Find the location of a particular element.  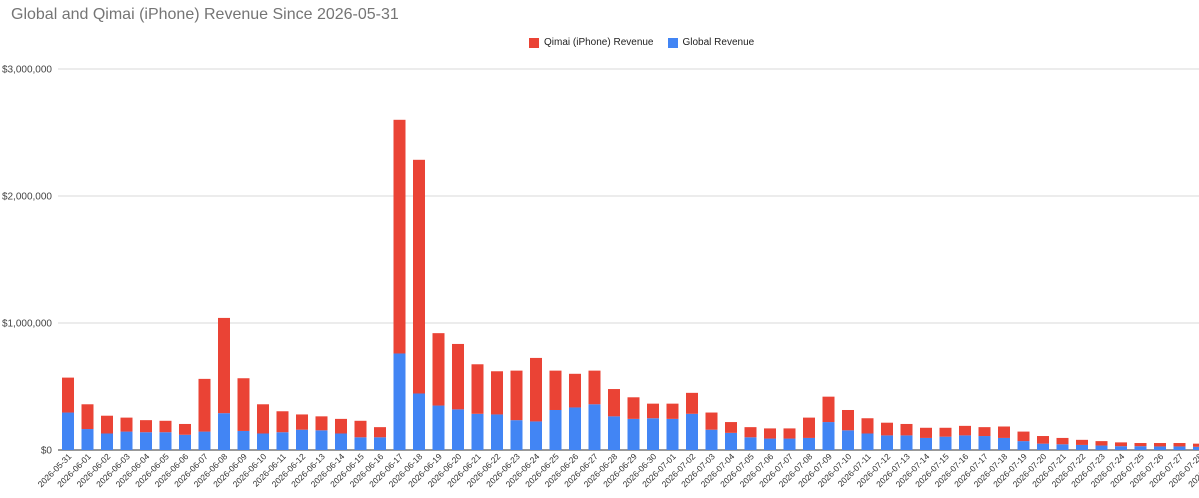

legend-label-global: Global Revenue is located at coordinates (718, 42).